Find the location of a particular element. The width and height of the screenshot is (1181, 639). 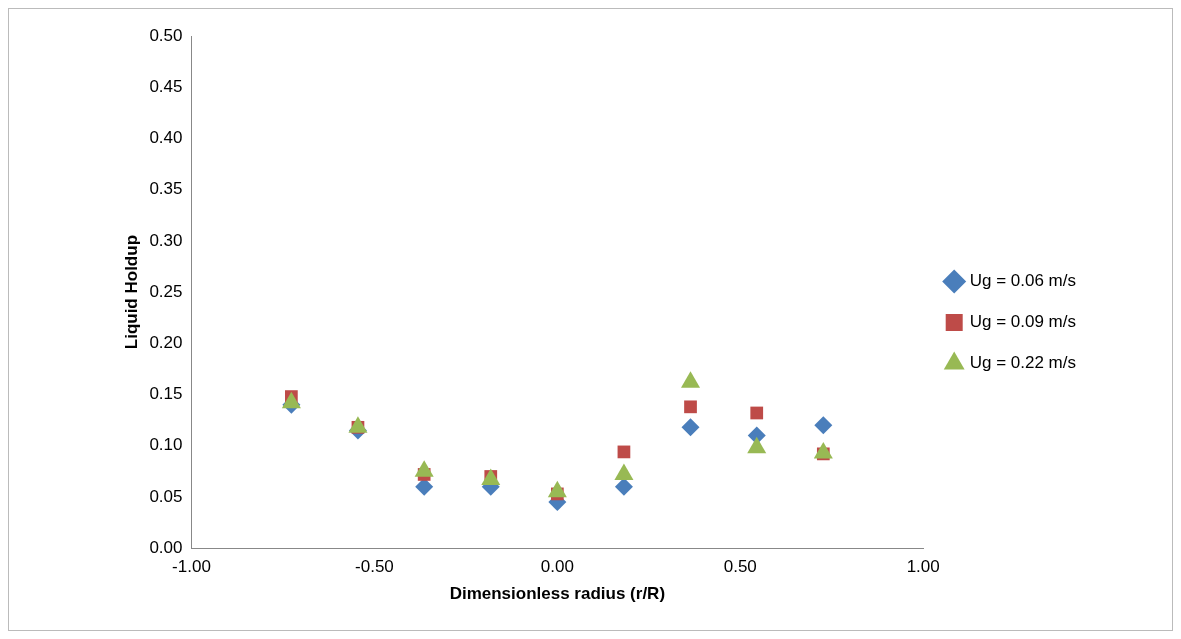

y-tick-label: 0.40 is located at coordinates (166, 138).